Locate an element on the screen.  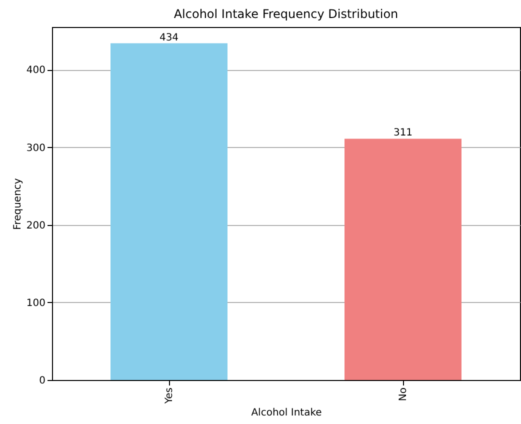
y-axis-title: Frequency is located at coordinates (18, 204).